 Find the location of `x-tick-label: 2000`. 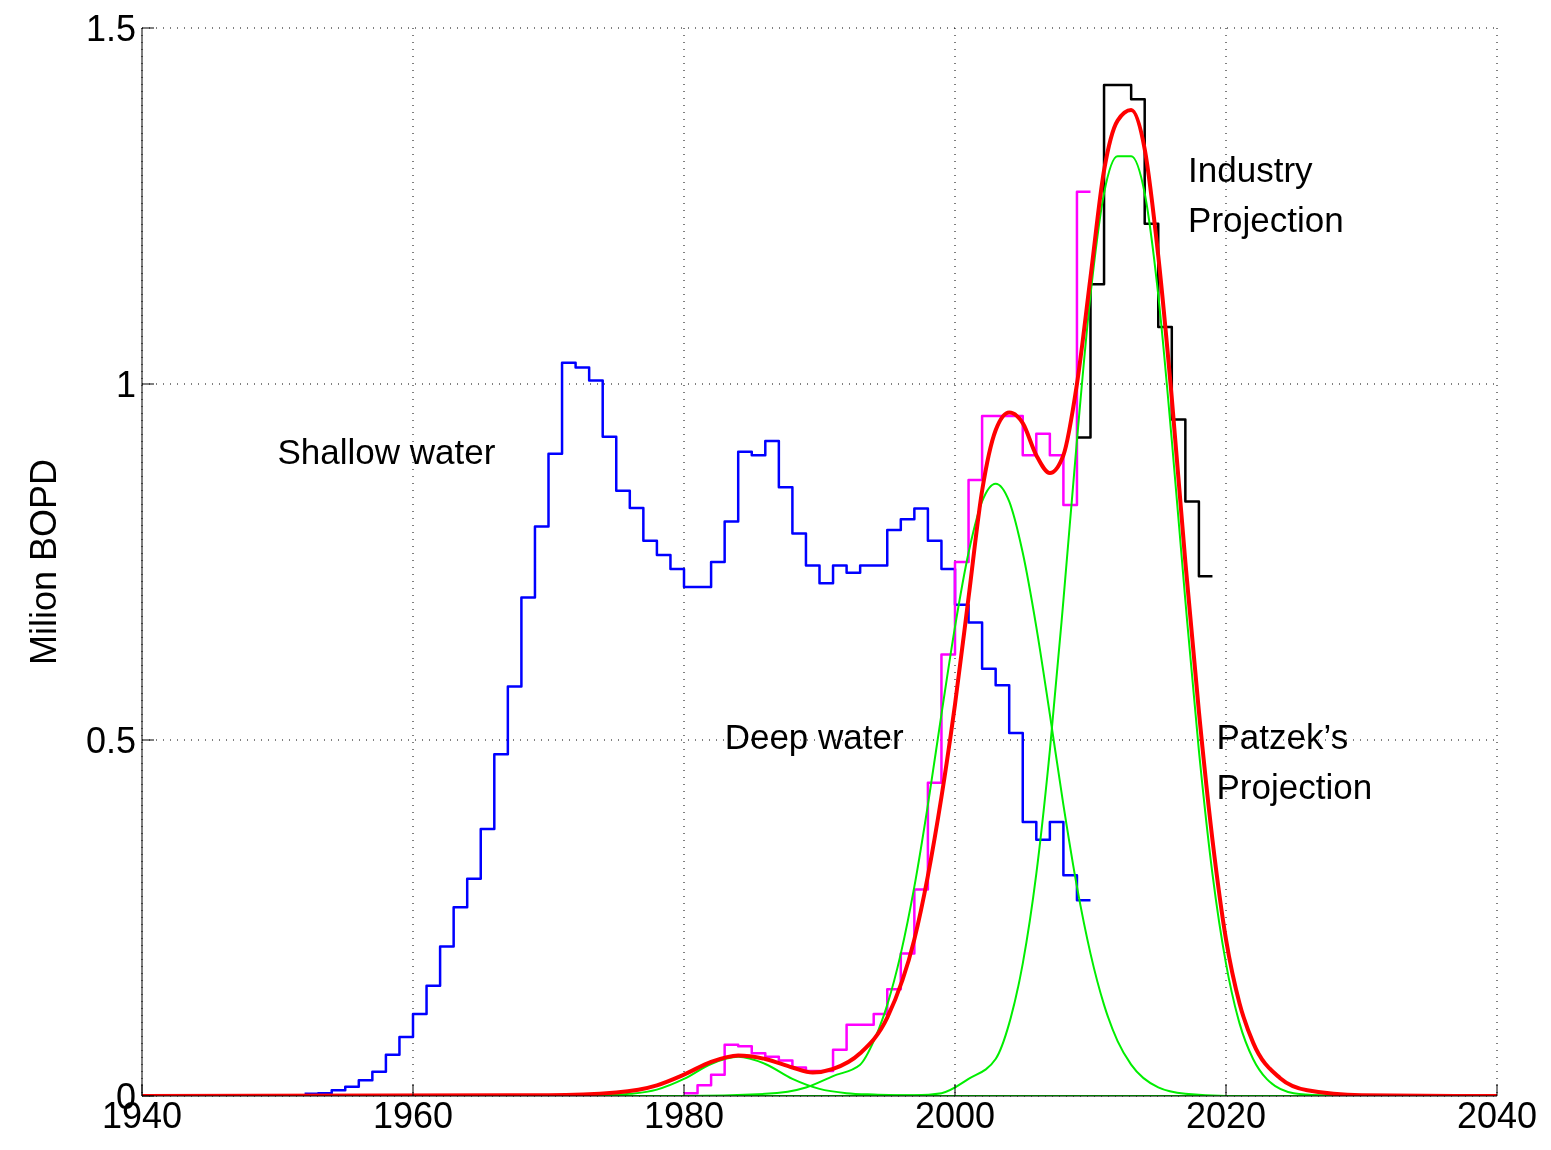

x-tick-label: 2000 is located at coordinates (955, 1115).